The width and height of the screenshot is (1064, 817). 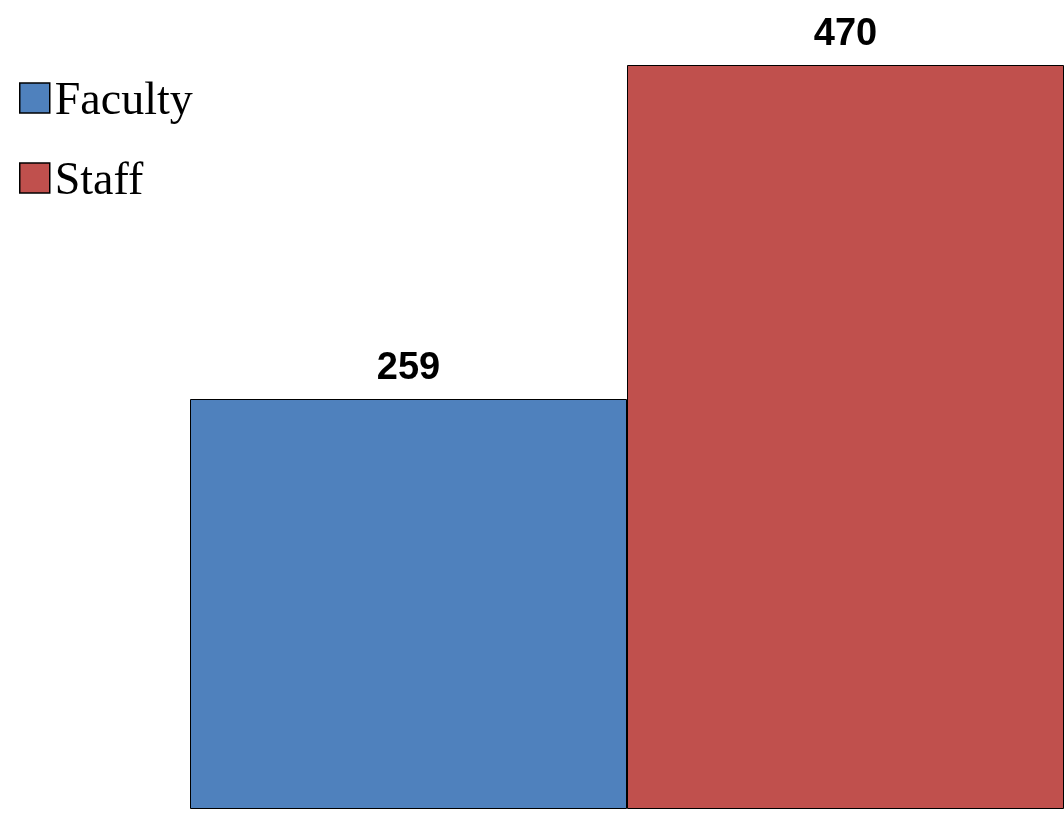 What do you see at coordinates (99, 178) in the screenshot?
I see `legend-label: Staff` at bounding box center [99, 178].